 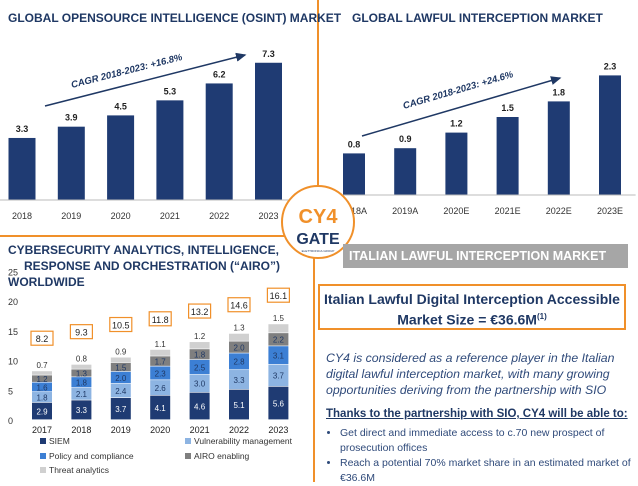 What do you see at coordinates (10, 421) in the screenshot?
I see `y-tick-label: 0` at bounding box center [10, 421].